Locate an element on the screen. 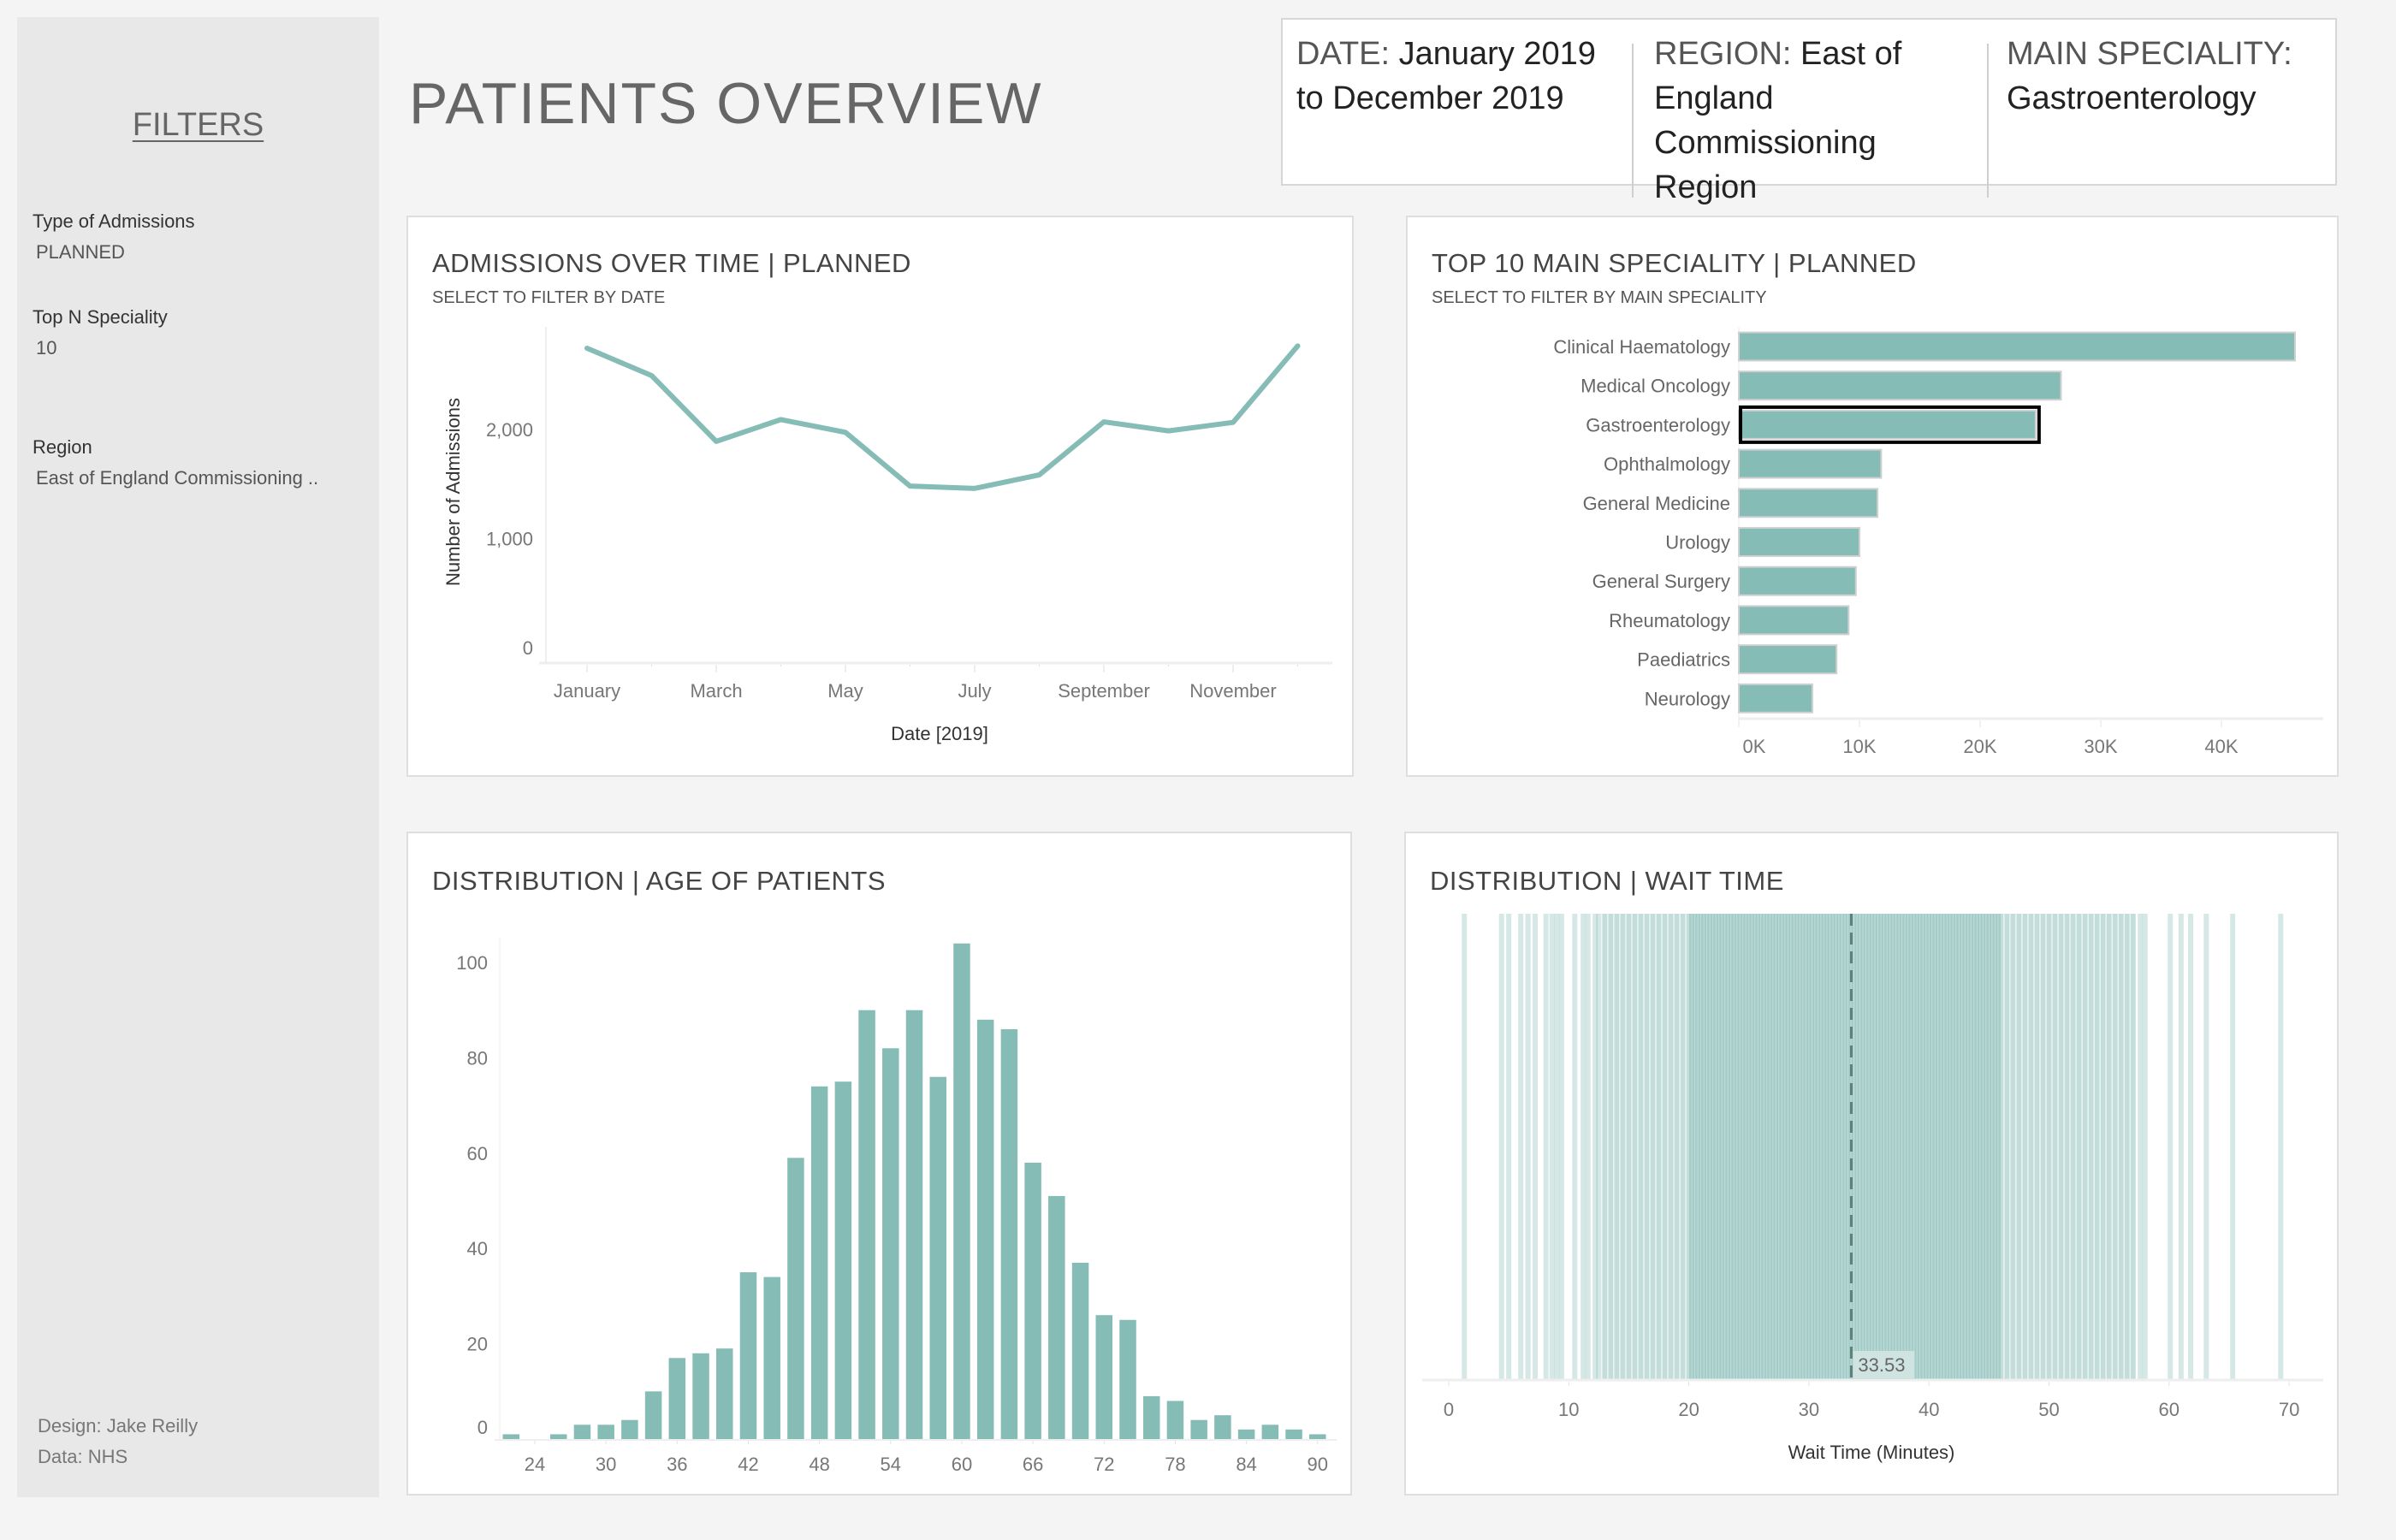 This screenshot has width=2396, height=1540. data-point-august is located at coordinates (1039, 475).